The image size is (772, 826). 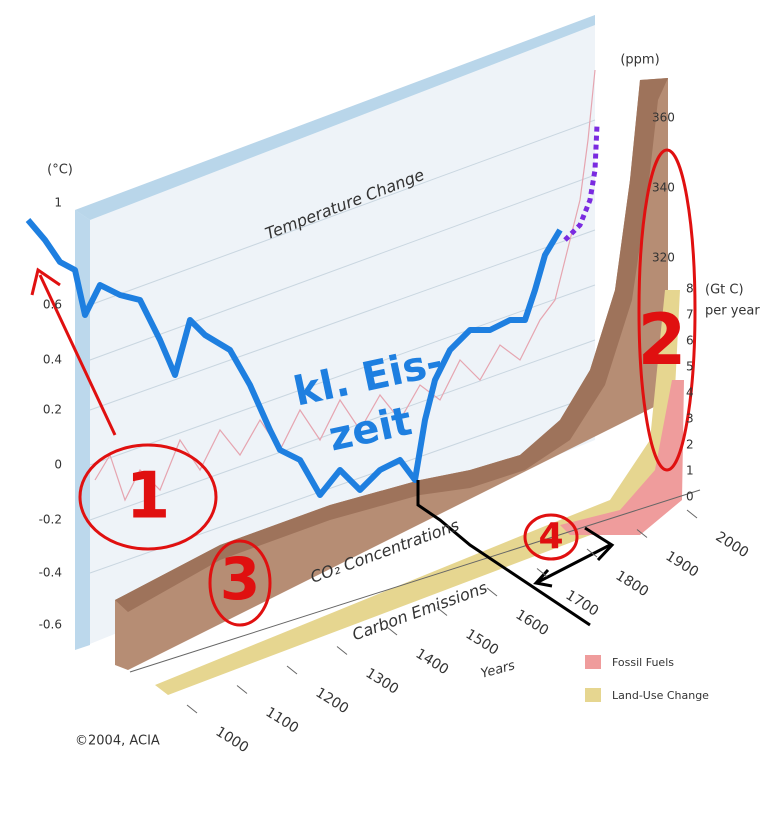 I want to click on gtc-tick: 6, so click(x=690, y=341).